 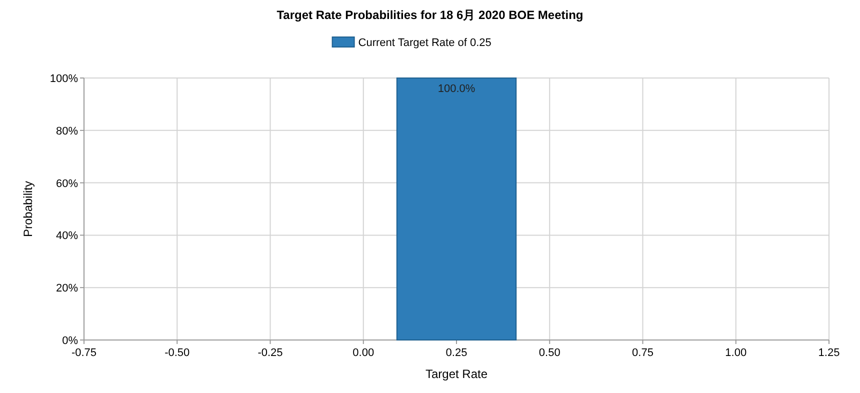 What do you see at coordinates (67, 236) in the screenshot?
I see `y-tick-label: 40%` at bounding box center [67, 236].